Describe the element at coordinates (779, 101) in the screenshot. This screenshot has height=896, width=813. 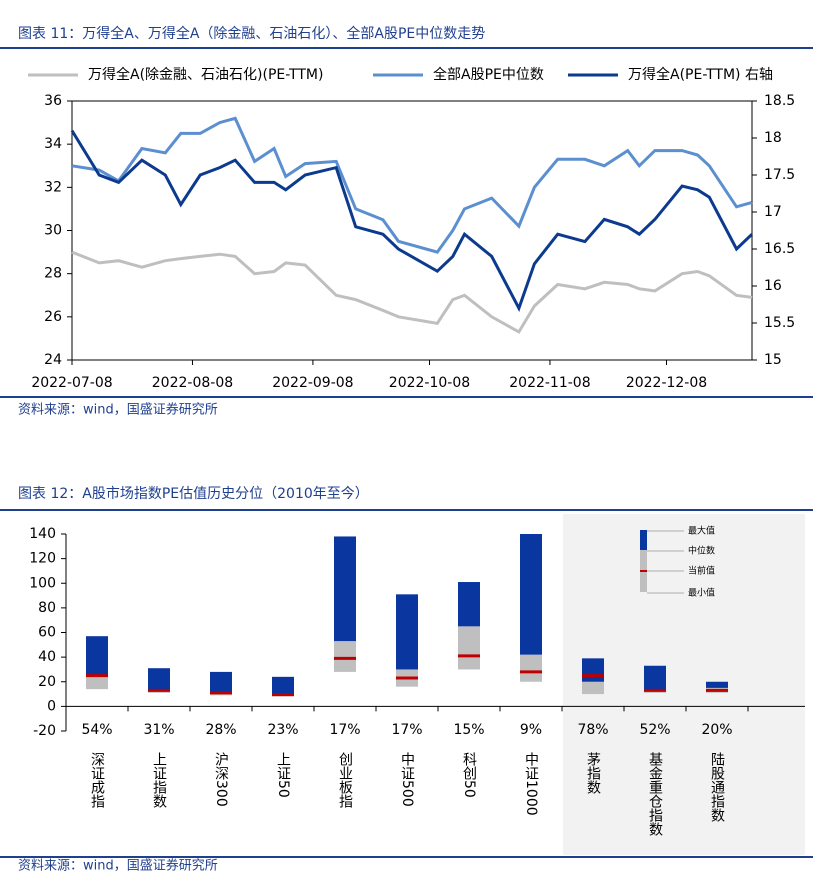
I see `y2-tick-label: 18.5` at that location.